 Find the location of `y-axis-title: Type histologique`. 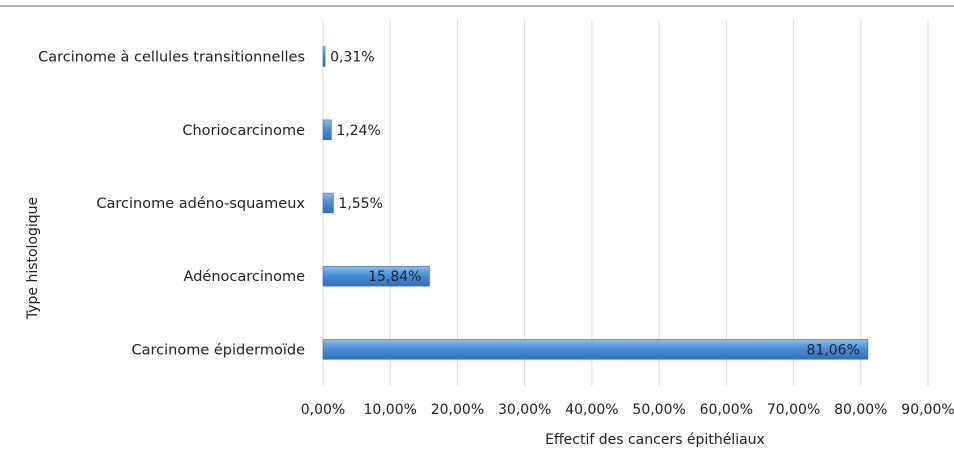

y-axis-title: Type histologique is located at coordinates (33, 258).